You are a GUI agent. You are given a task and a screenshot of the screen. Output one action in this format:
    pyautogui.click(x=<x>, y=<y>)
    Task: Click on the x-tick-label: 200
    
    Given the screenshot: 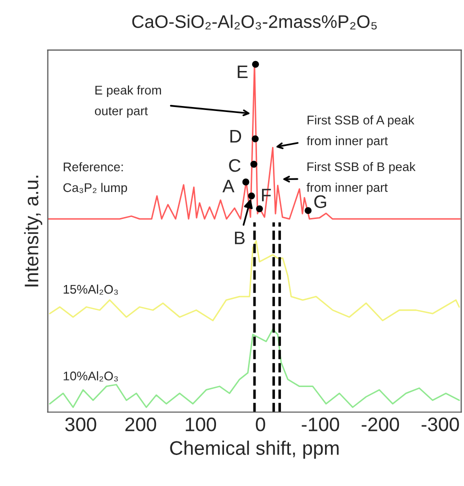 What is the action you would take?
    pyautogui.click(x=140, y=425)
    